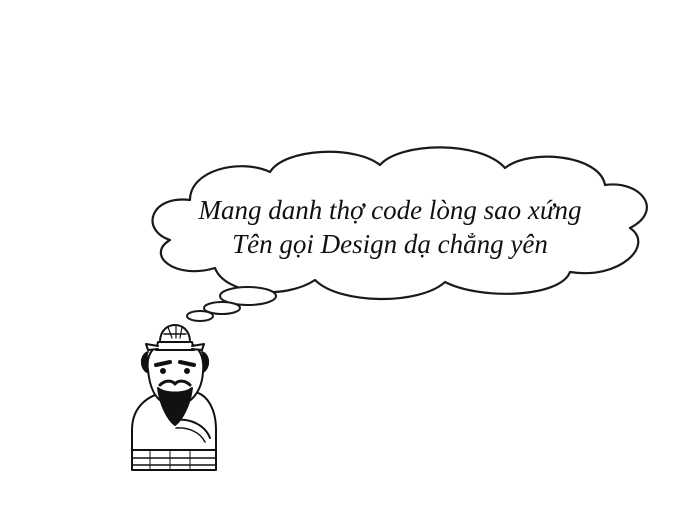  I want to click on thought-text-line-1: Mang danh thợ code lòng sao xứng, so click(390, 210).